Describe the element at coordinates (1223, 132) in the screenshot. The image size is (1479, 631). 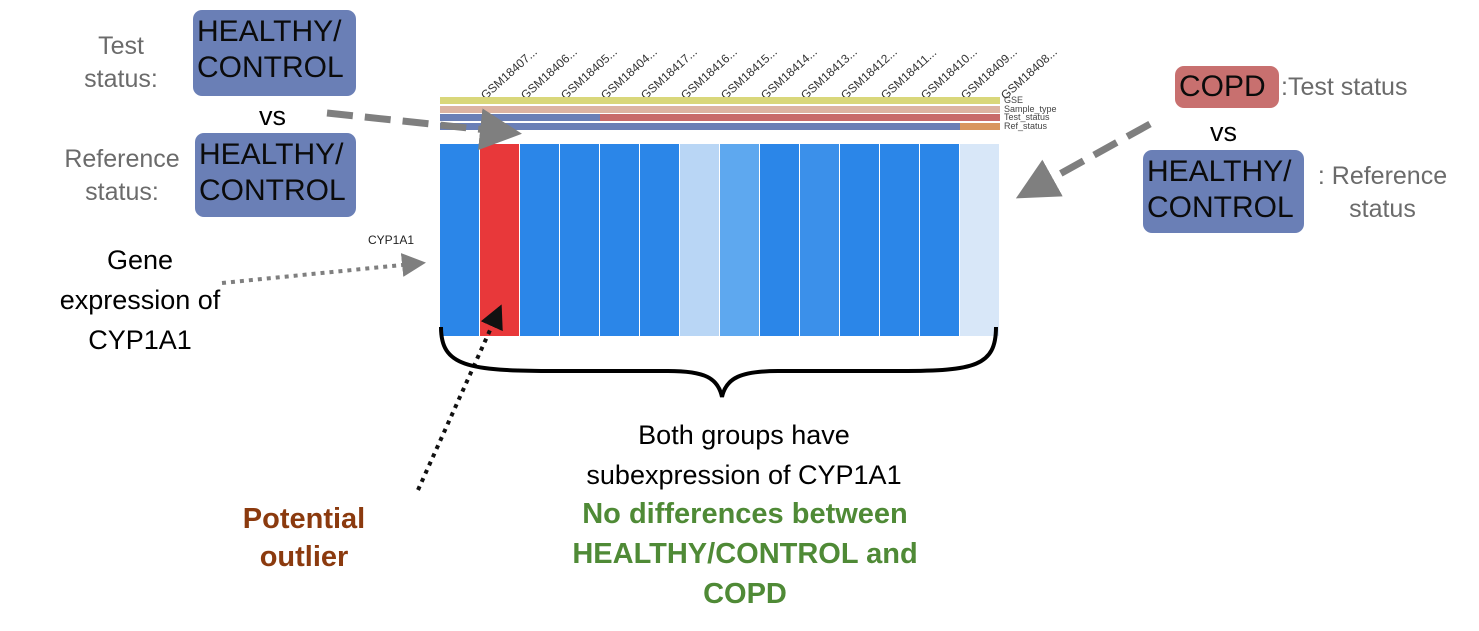
I see `right-vs-text: vs` at that location.